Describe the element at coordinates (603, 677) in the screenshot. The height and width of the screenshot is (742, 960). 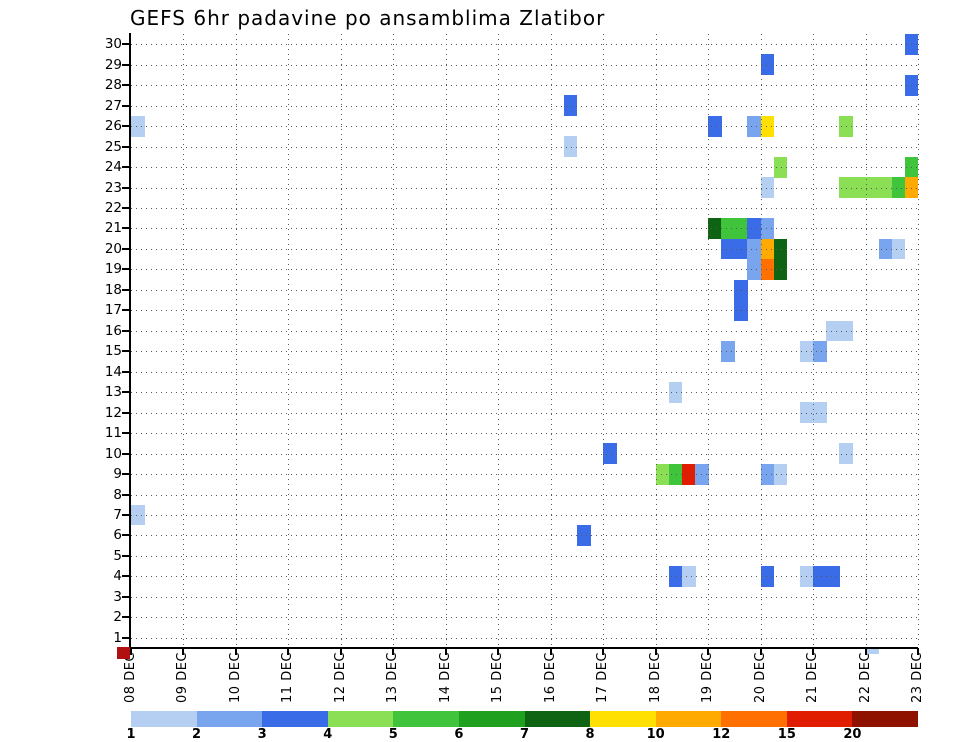
I see `x-axis-label: 17 DEC` at that location.